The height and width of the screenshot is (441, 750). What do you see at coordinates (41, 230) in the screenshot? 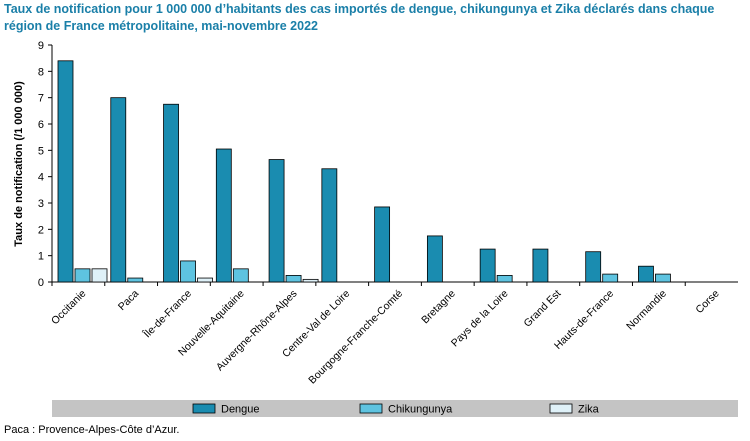
I see `y-tick-label: 2` at bounding box center [41, 230].